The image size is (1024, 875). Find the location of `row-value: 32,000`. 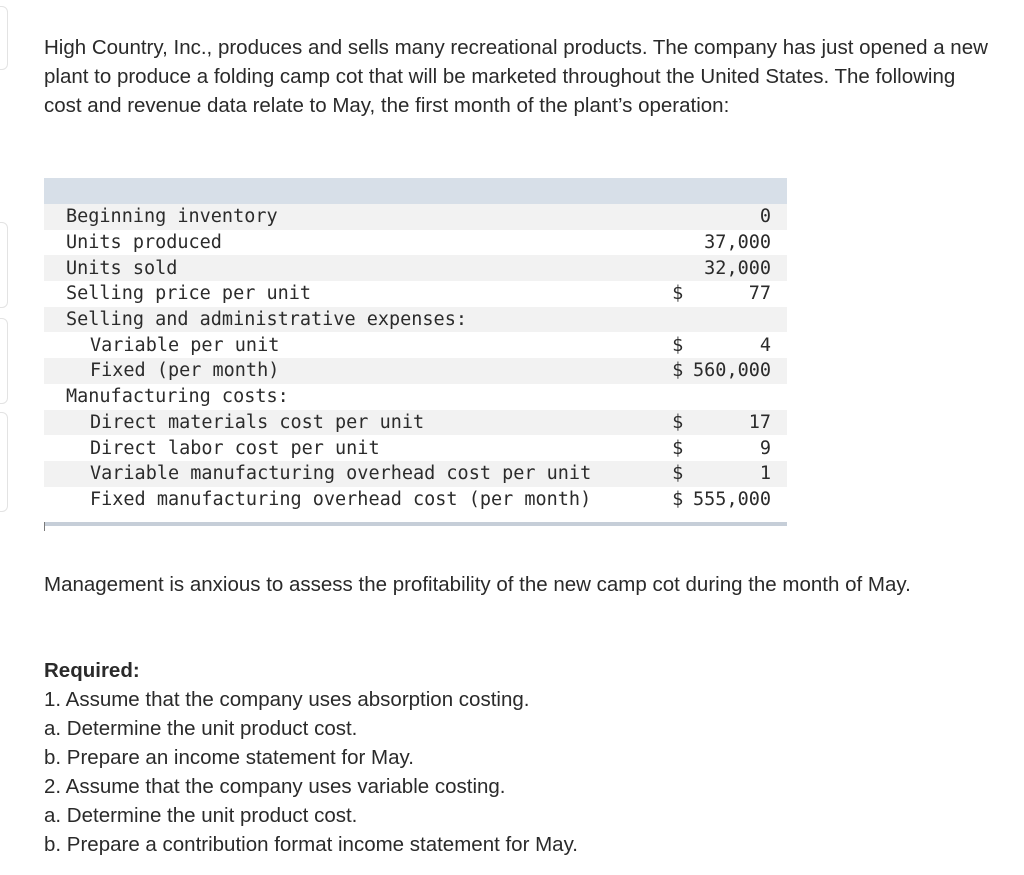

row-value: 32,000 is located at coordinates (740, 268).